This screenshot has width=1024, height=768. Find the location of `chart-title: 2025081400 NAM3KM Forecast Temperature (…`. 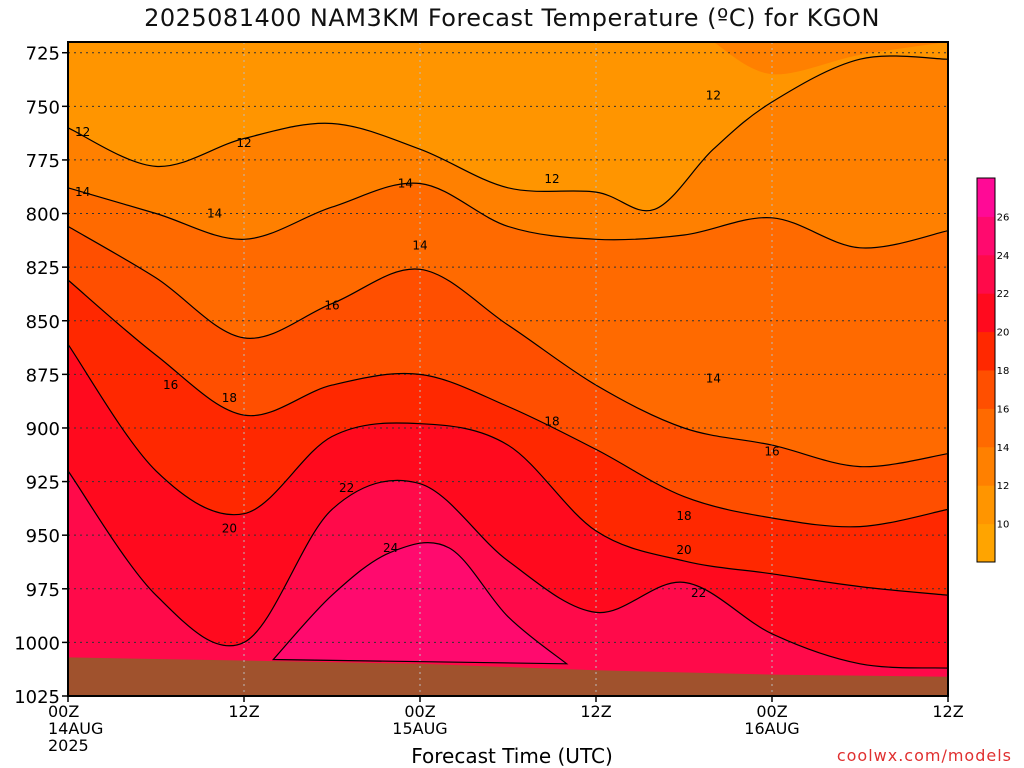

chart-title: 2025081400 NAM3KM Forecast Temperature (… is located at coordinates (512, 18).